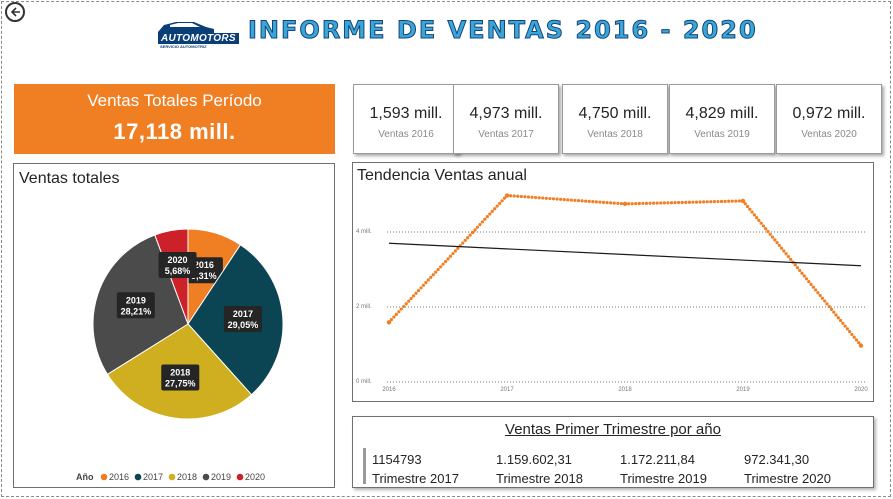 Image resolution: width=893 pixels, height=499 pixels. Describe the element at coordinates (415, 478) in the screenshot. I see `quarter-label: Trimestre 2017` at that location.